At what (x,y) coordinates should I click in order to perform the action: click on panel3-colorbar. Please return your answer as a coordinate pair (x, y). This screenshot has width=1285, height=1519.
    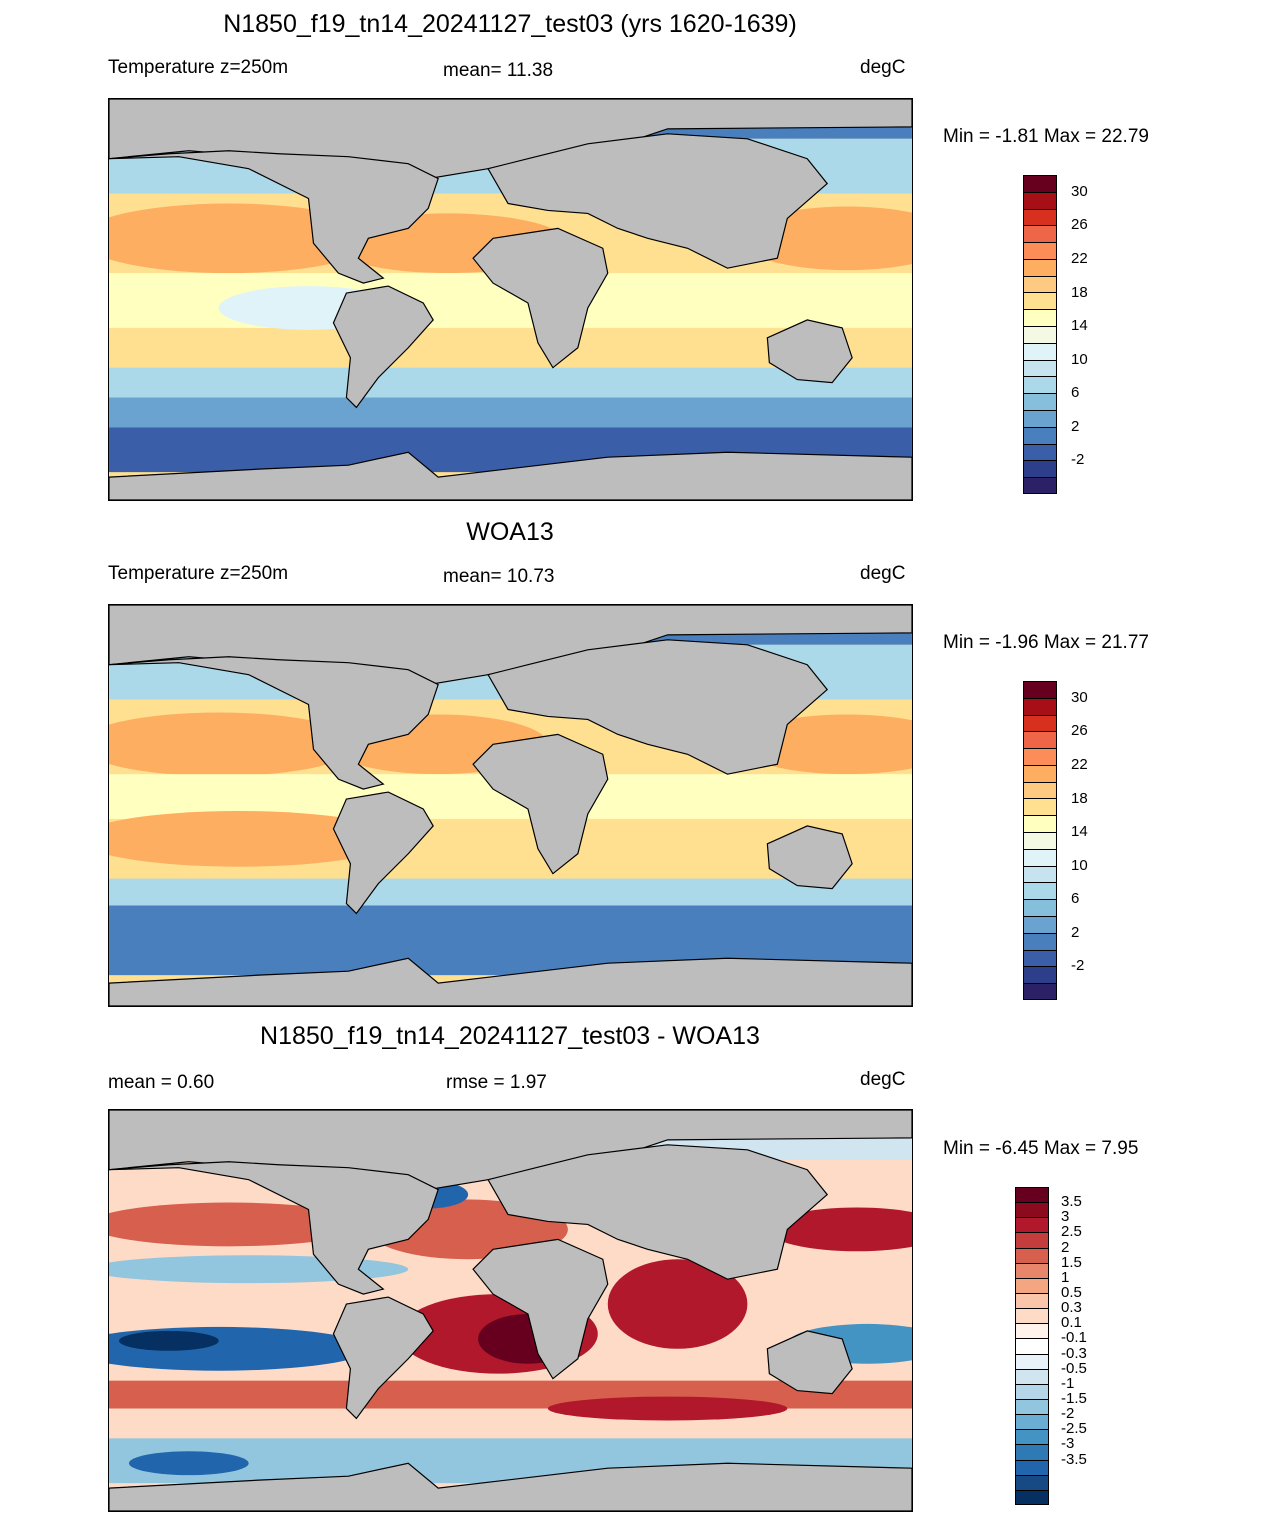
    Looking at the image, I should click on (1032, 1346).